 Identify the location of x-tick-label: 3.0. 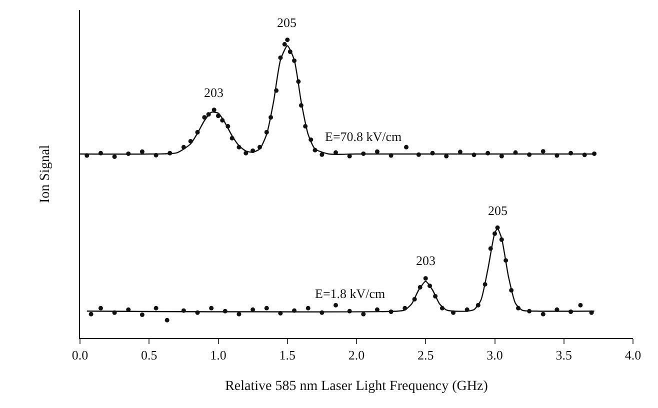
(494, 355).